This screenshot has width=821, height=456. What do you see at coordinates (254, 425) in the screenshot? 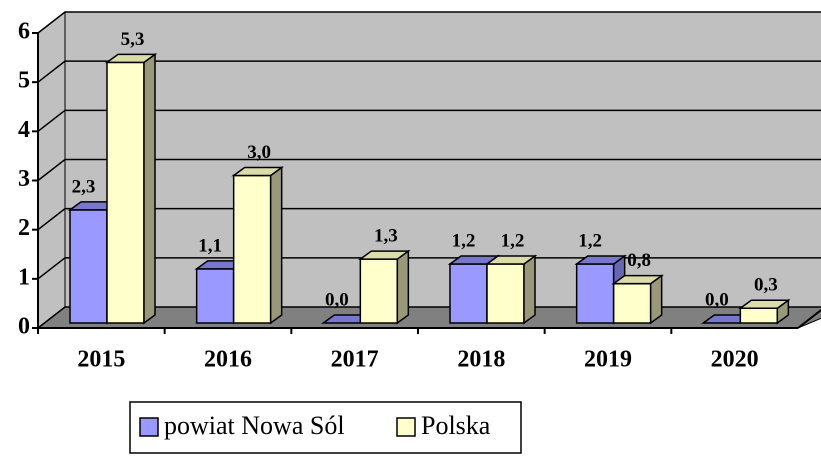
I see `legend-label: powiat Nowa Sól` at bounding box center [254, 425].